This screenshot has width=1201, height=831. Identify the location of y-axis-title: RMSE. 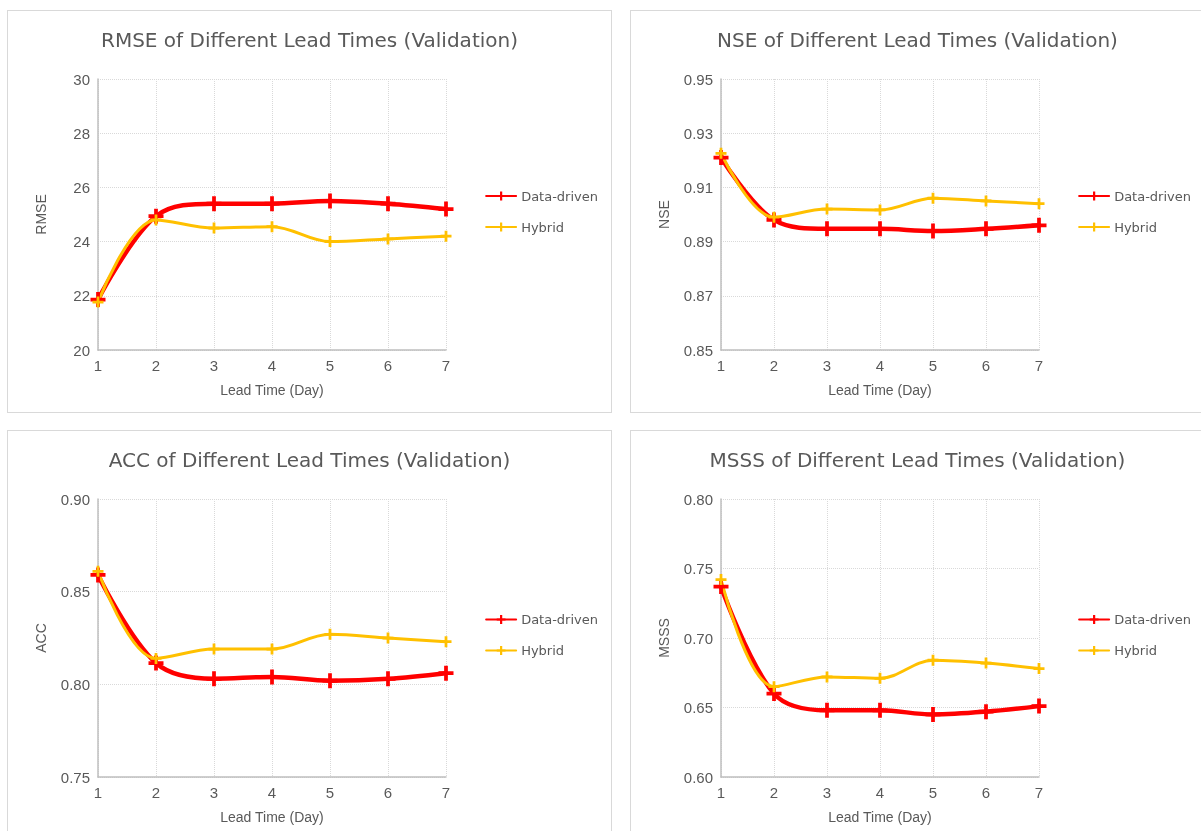
(41, 214).